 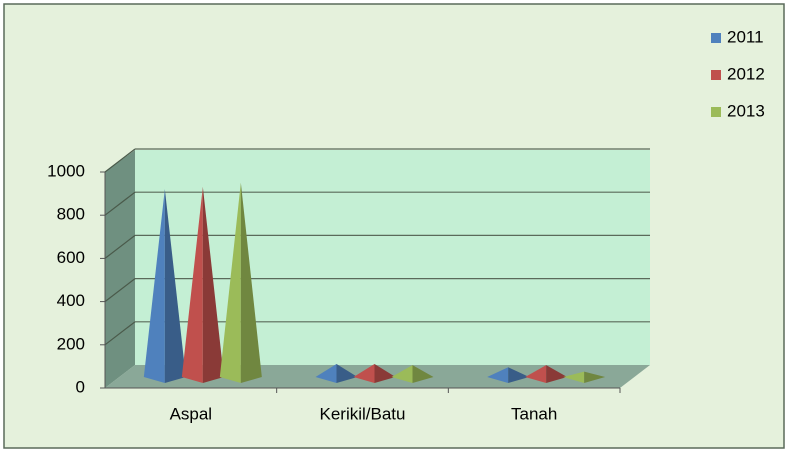 I want to click on y-tick-label: 800, so click(x=71, y=214).